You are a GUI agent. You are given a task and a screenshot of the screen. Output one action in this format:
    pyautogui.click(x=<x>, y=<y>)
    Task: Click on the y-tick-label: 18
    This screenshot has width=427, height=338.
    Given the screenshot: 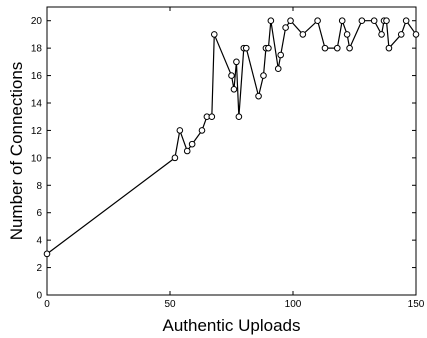 What is the action you would take?
    pyautogui.click(x=37, y=49)
    